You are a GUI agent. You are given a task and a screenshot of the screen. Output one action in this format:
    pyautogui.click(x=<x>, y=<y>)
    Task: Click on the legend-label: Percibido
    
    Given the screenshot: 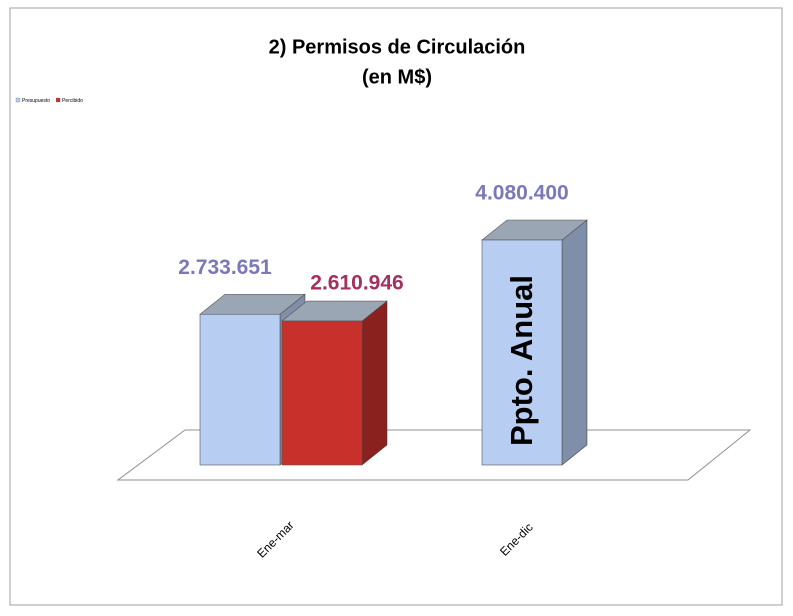 What is the action you would take?
    pyautogui.click(x=72, y=101)
    